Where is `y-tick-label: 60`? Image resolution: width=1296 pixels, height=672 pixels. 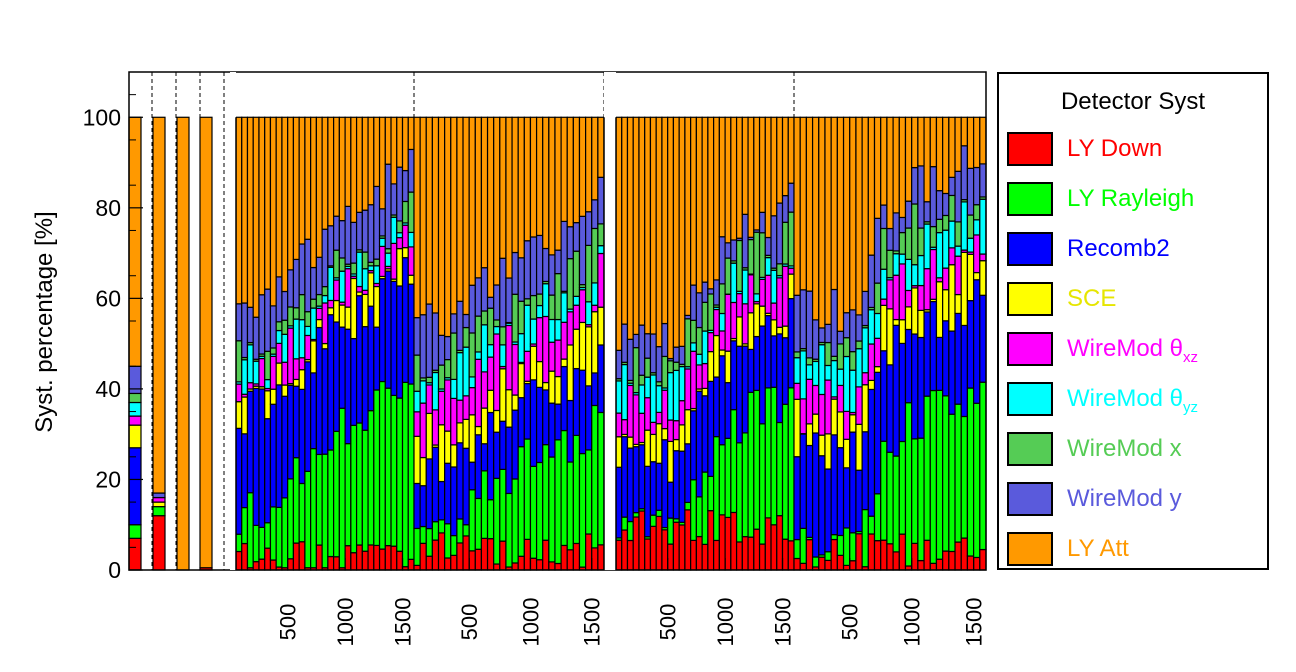
y-tick-label: 60 is located at coordinates (108, 298).